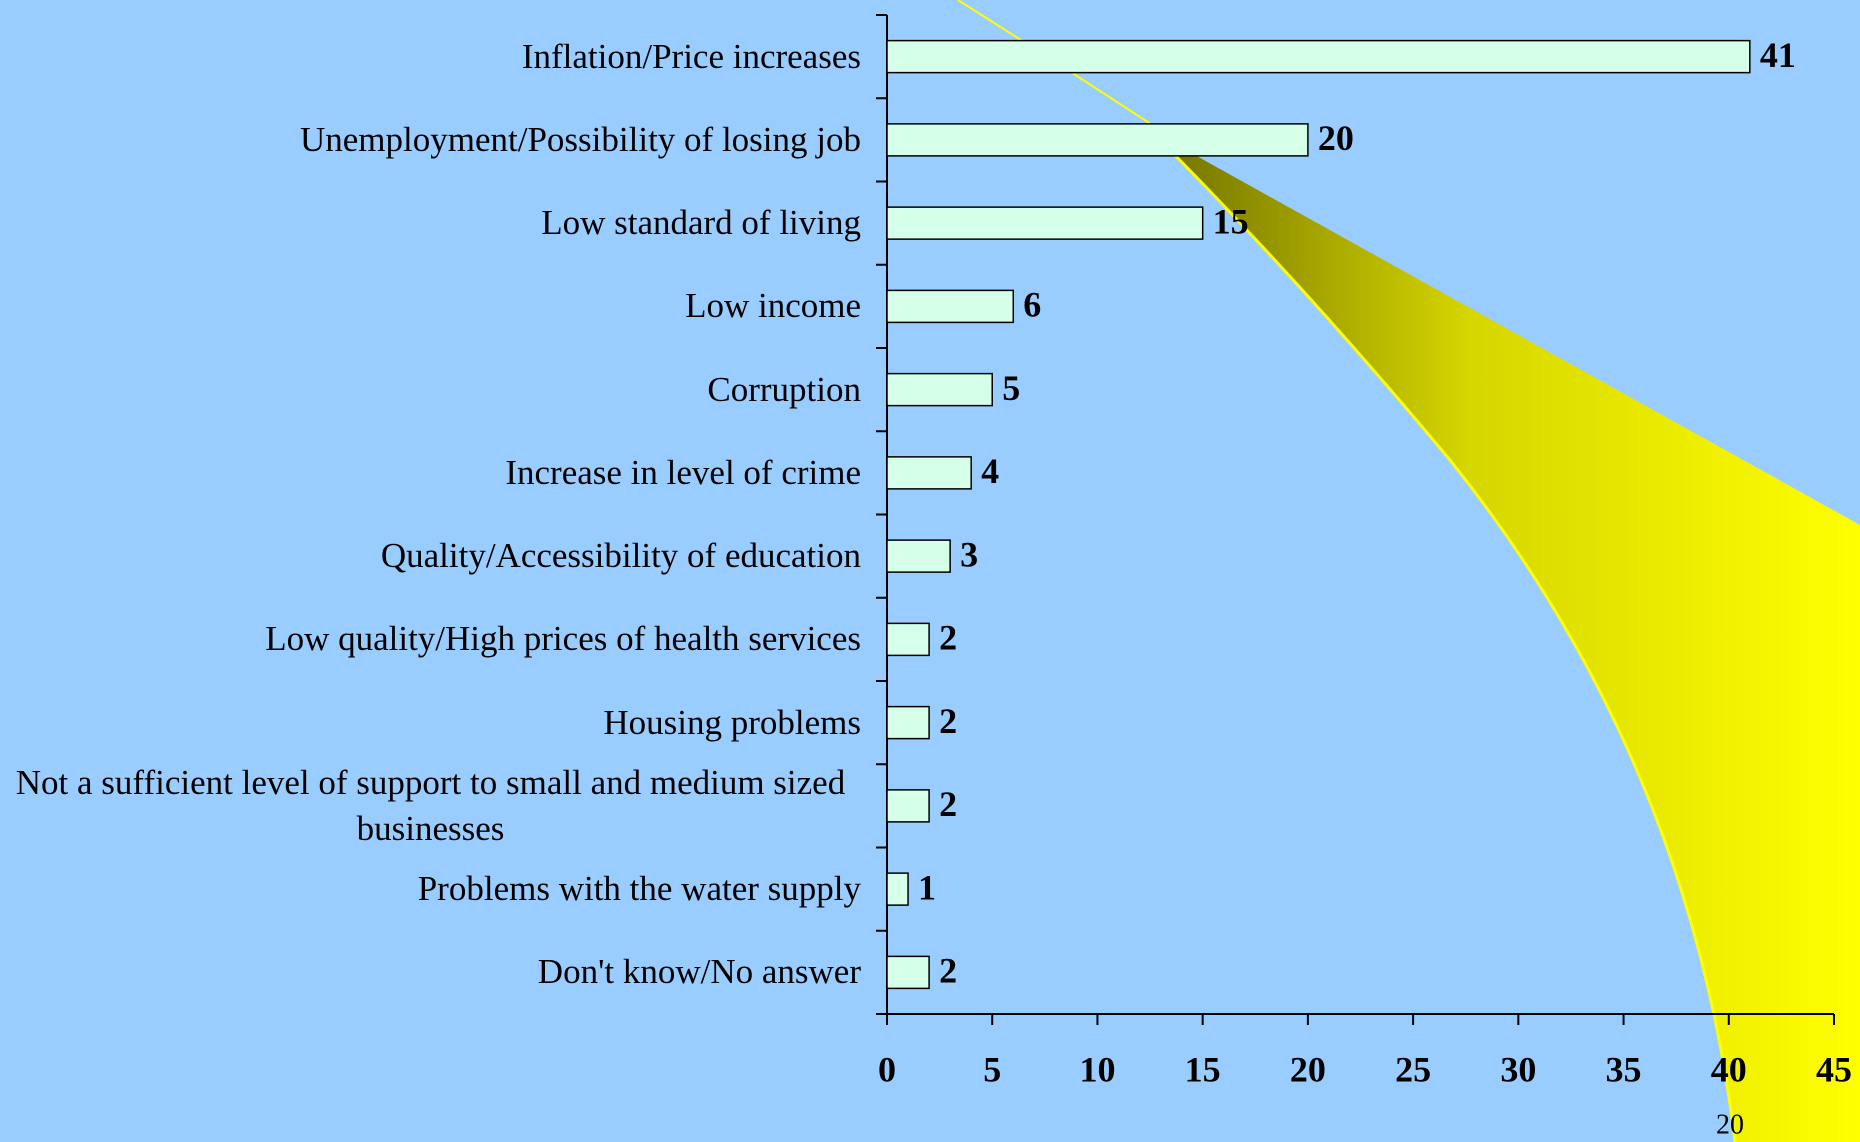  Describe the element at coordinates (430, 972) in the screenshot. I see `category-label: Don't know/No answer` at that location.